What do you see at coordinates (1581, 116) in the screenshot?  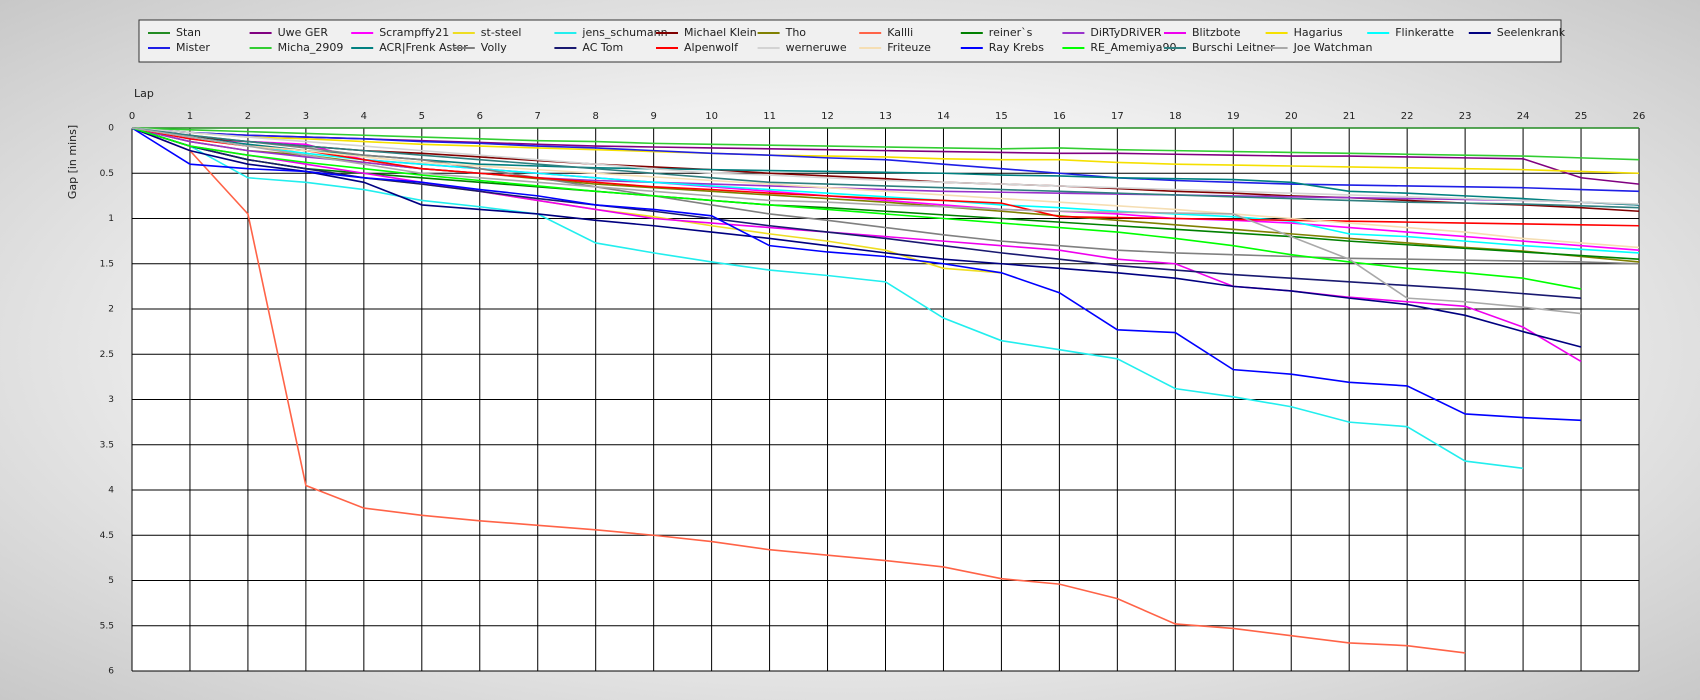 I see `x-tick-label: 25` at bounding box center [1581, 116].